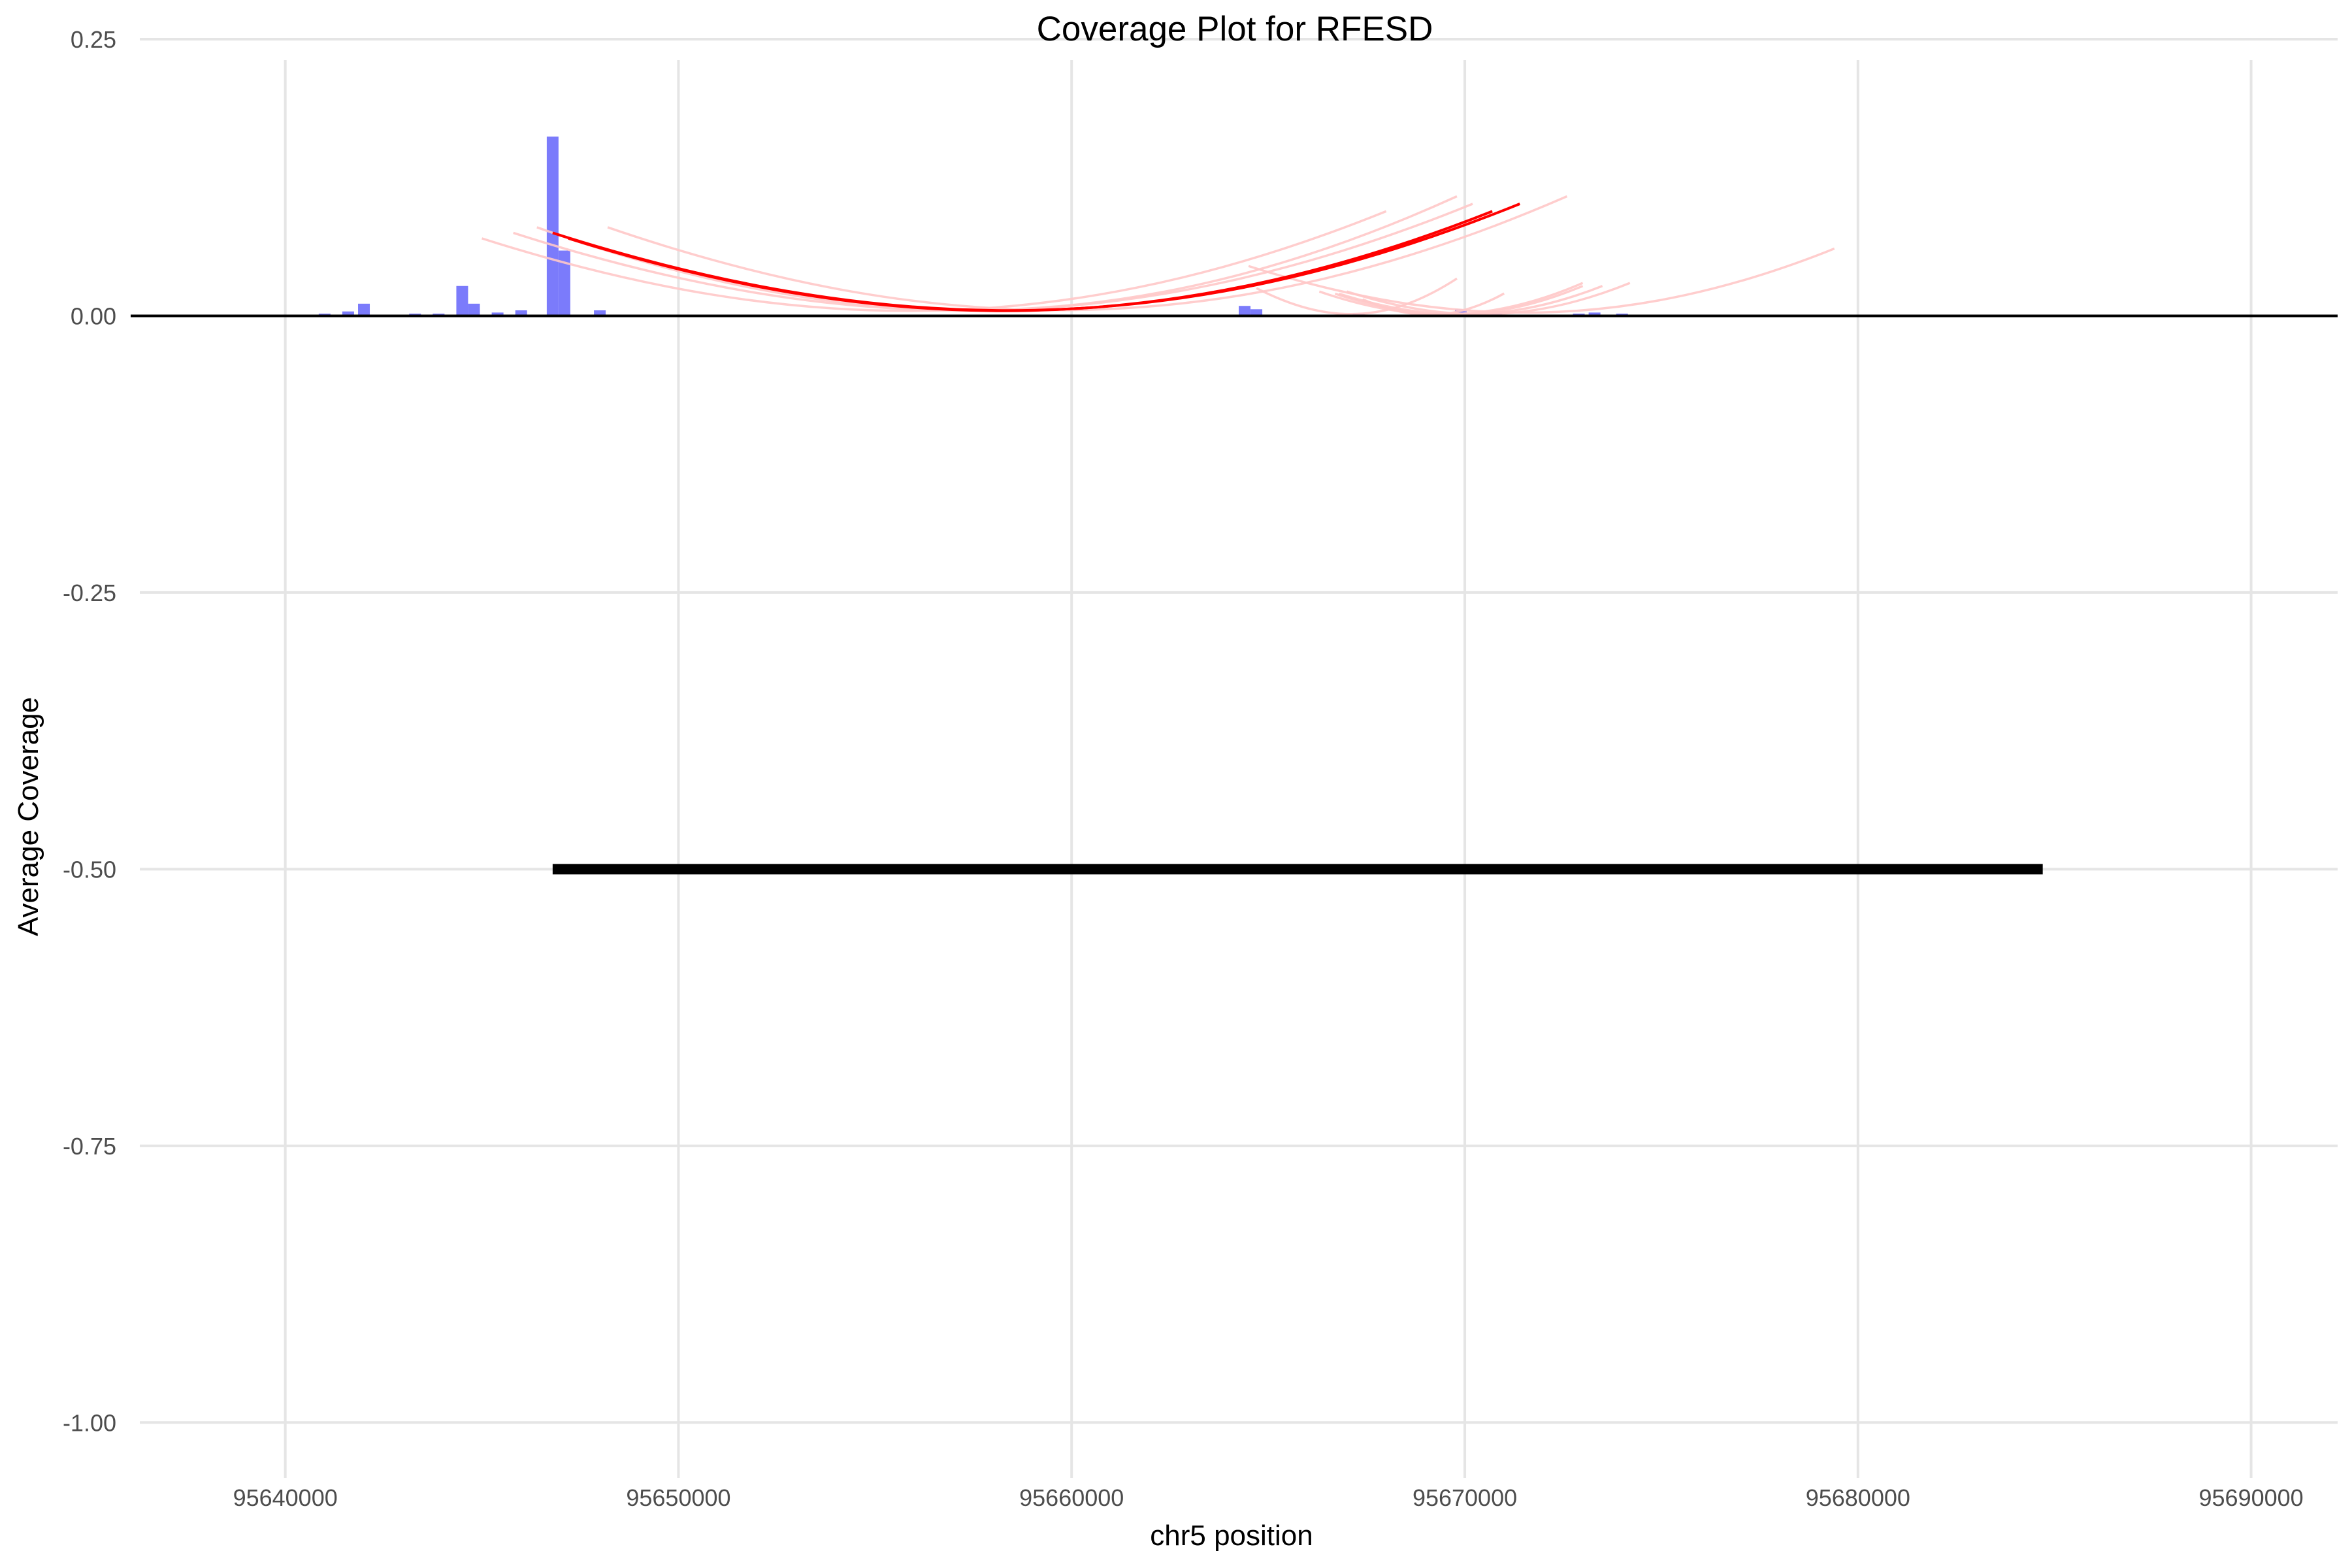 The image size is (2352, 1568). I want to click on y-tick-label: -1.00, so click(89, 1422).